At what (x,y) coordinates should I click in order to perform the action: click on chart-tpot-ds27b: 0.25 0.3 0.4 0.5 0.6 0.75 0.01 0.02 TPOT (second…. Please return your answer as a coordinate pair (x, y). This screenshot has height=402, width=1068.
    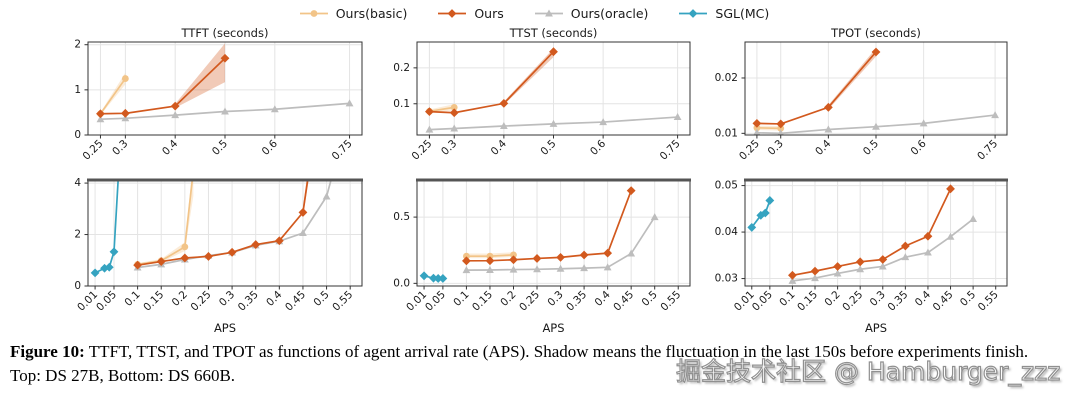
    Looking at the image, I should click on (856, 101).